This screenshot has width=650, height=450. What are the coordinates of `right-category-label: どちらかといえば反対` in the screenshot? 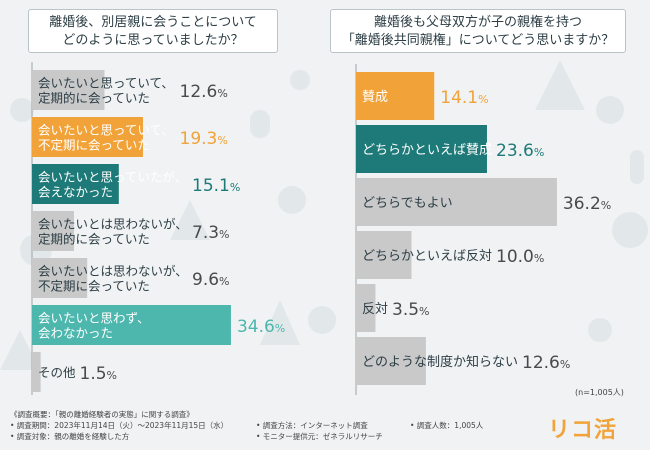 It's located at (427, 256).